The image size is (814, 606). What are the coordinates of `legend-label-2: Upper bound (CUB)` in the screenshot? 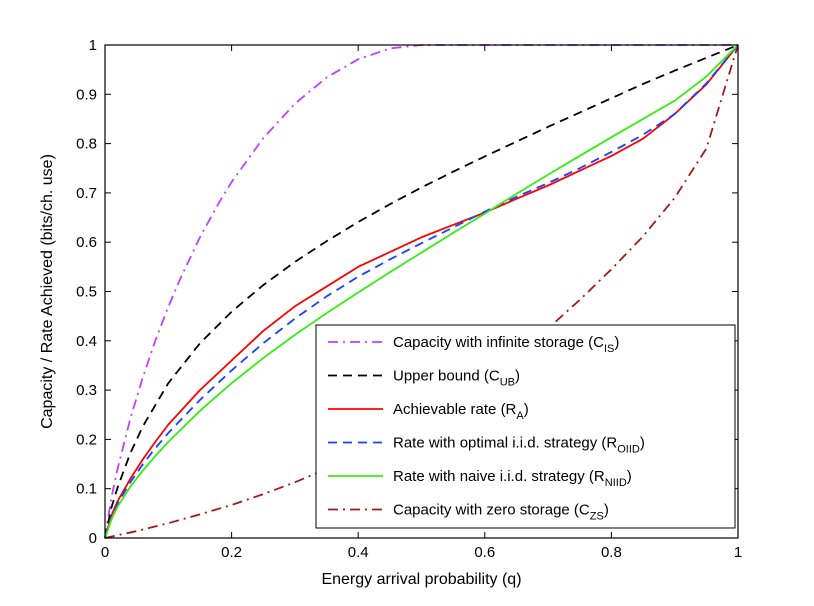 It's located at (456, 378).